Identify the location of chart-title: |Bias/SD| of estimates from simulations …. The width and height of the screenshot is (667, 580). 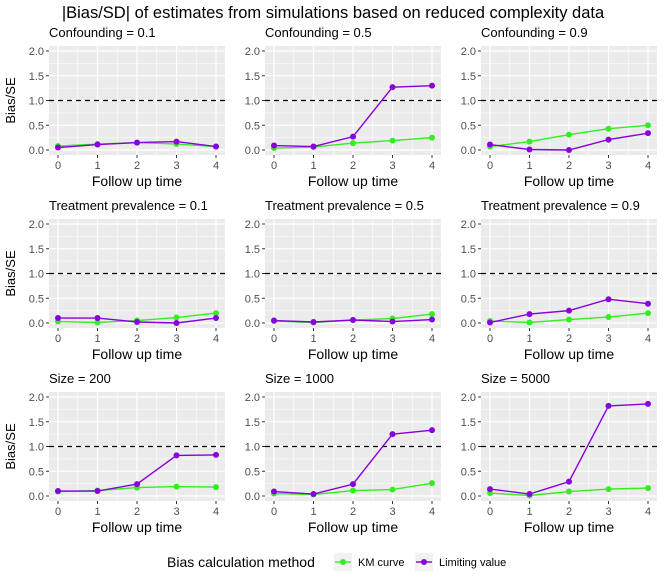
(333, 13).